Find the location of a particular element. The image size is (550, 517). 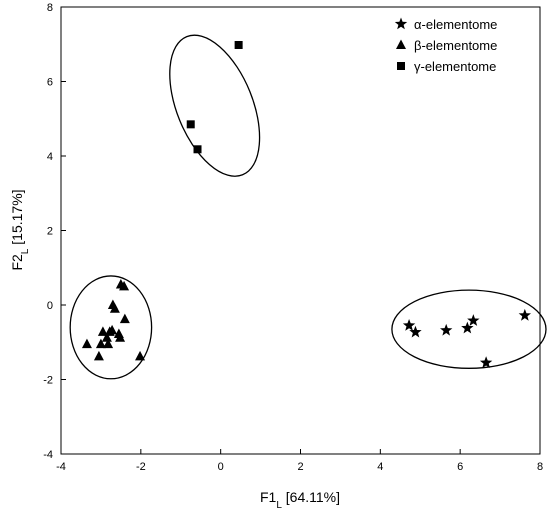

x-tick-label: 0 is located at coordinates (221, 467).